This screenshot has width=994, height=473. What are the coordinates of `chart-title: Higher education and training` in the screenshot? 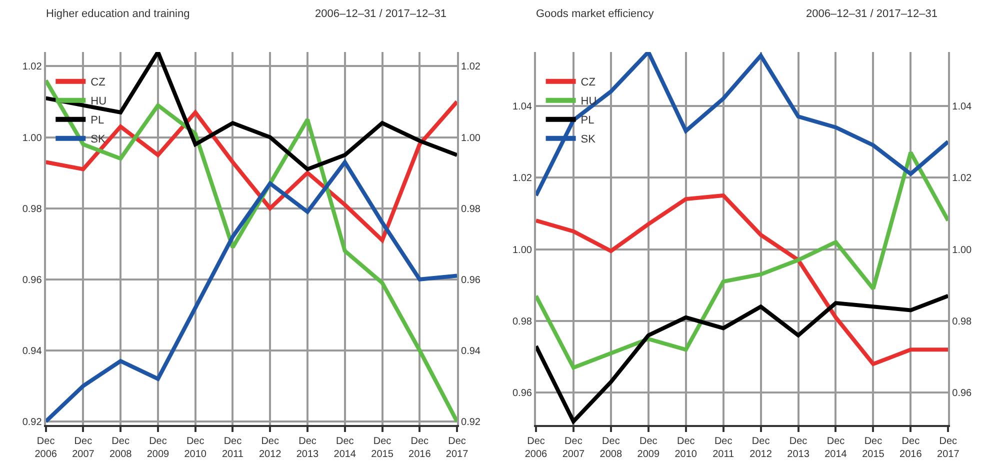 It's located at (118, 14).